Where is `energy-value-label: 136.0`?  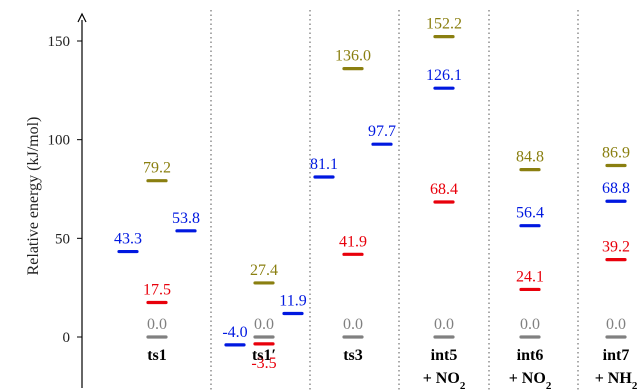
energy-value-label: 136.0 is located at coordinates (353, 56).